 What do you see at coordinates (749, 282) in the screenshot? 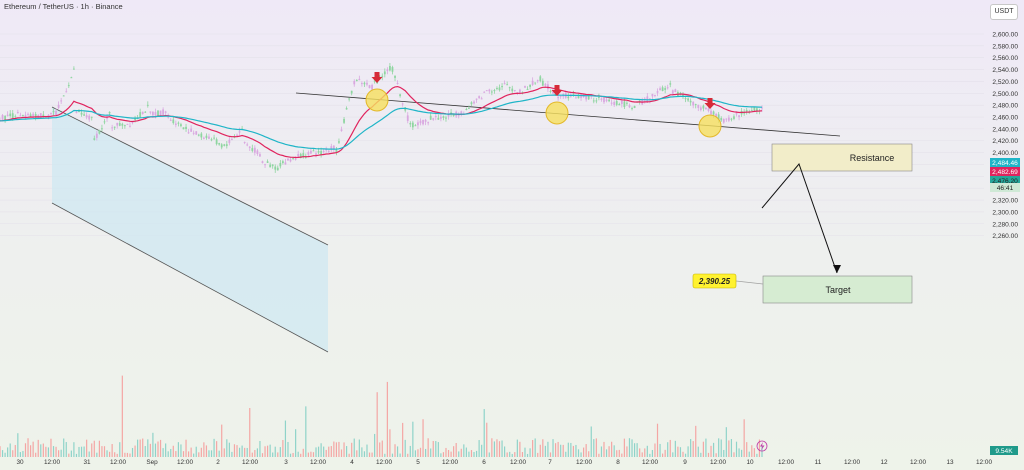
I see `target-connector` at bounding box center [749, 282].